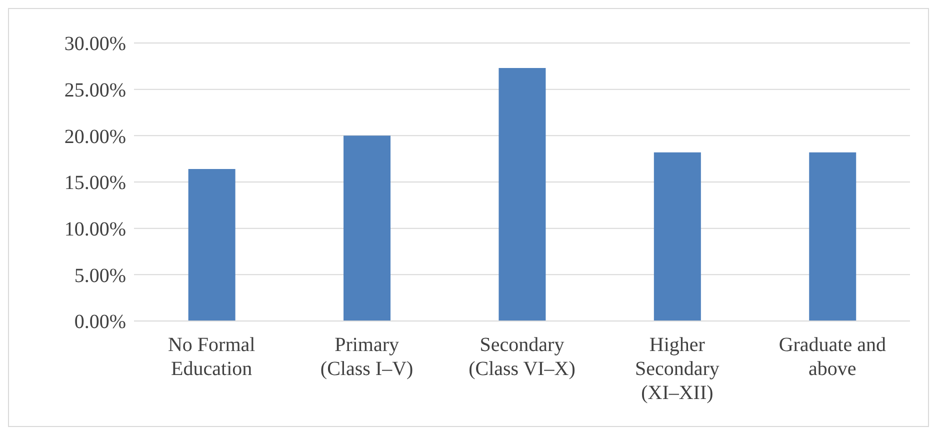  What do you see at coordinates (95, 229) in the screenshot?
I see `y-tick-label: 10.00%` at bounding box center [95, 229].